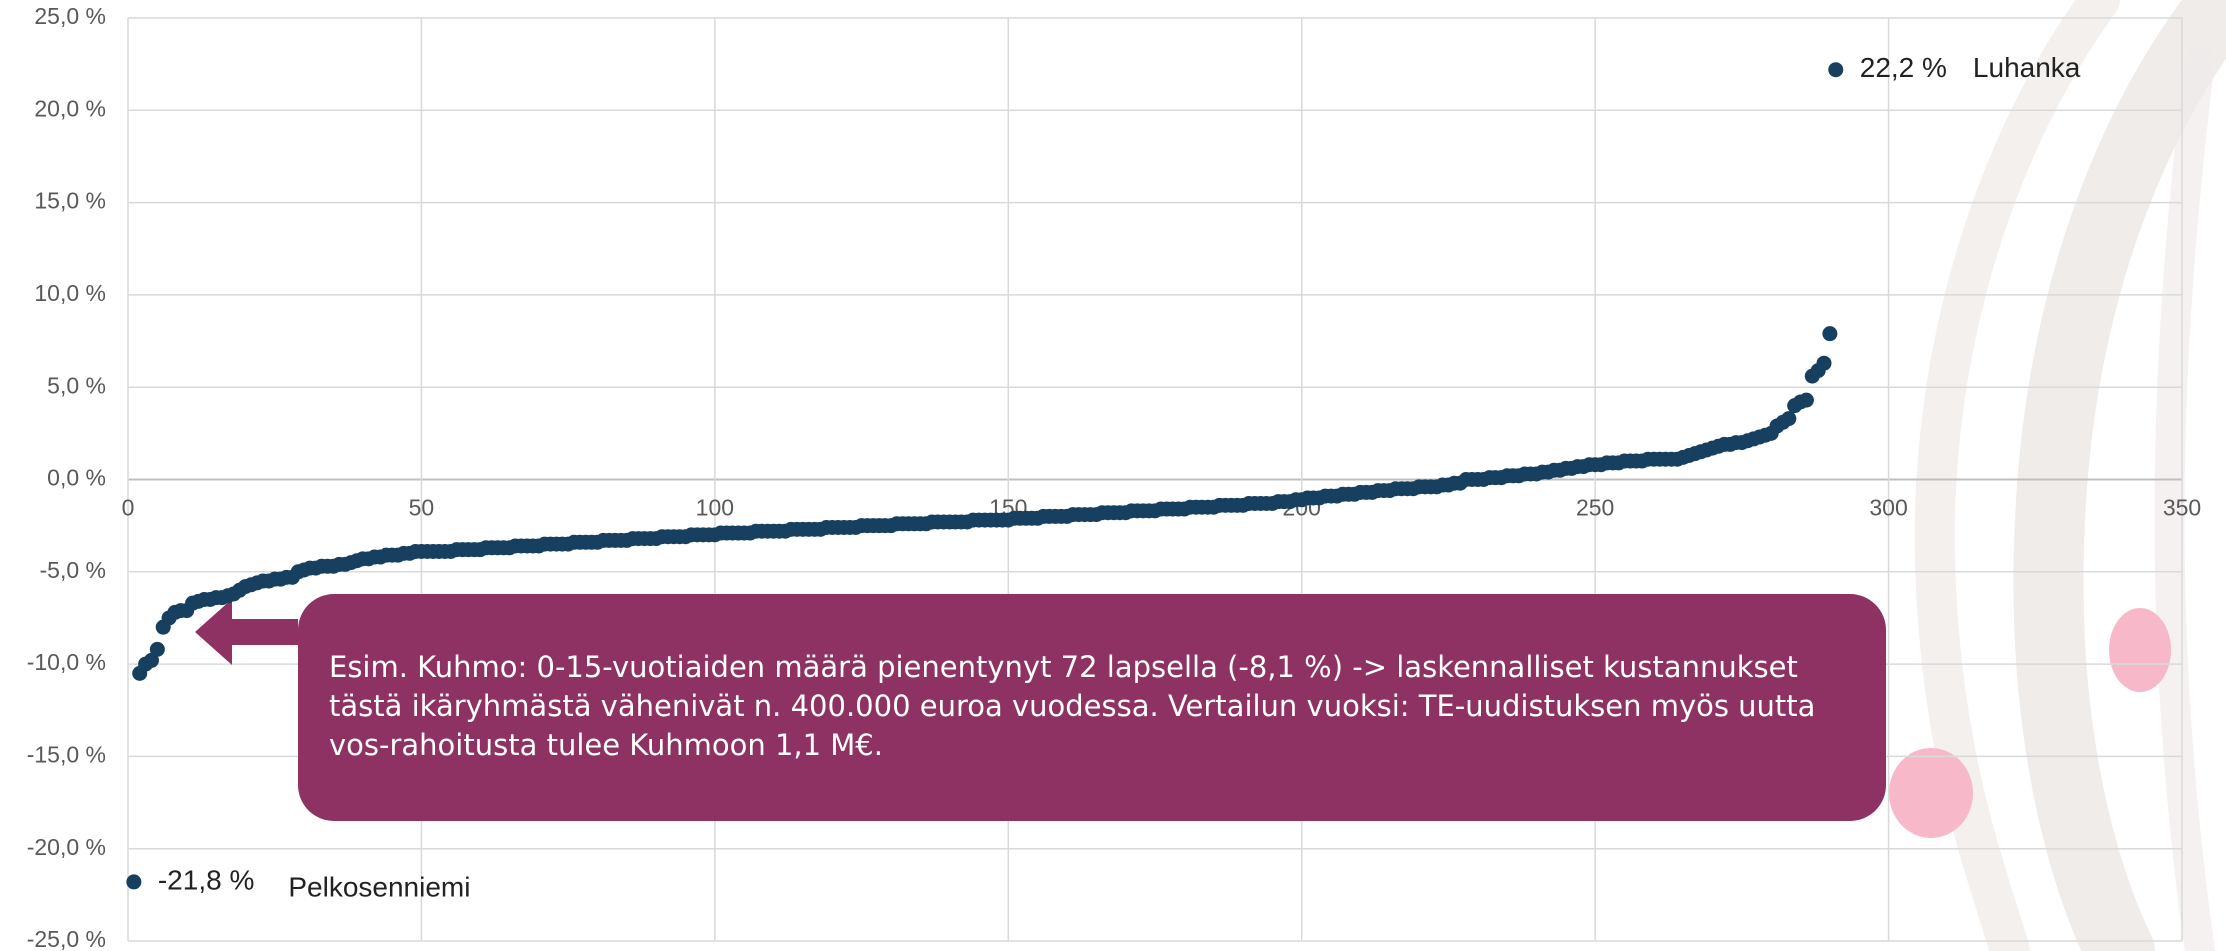 Image resolution: width=2226 pixels, height=951 pixels. What do you see at coordinates (1888, 508) in the screenshot?
I see `x-tick-label: 300` at bounding box center [1888, 508].